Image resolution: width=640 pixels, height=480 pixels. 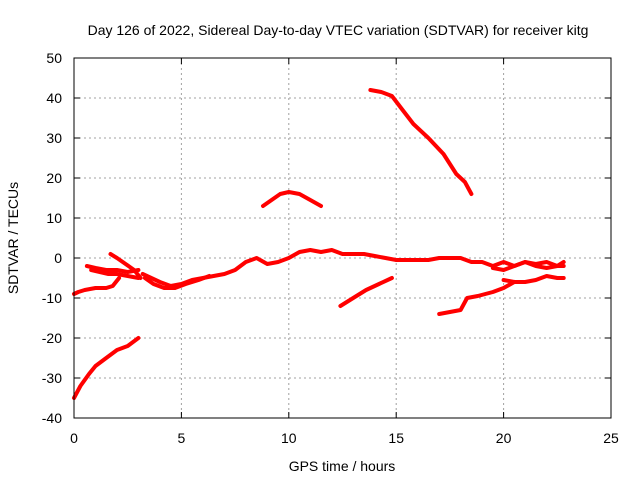 I want to click on x-tick-label: 10, so click(x=289, y=438).